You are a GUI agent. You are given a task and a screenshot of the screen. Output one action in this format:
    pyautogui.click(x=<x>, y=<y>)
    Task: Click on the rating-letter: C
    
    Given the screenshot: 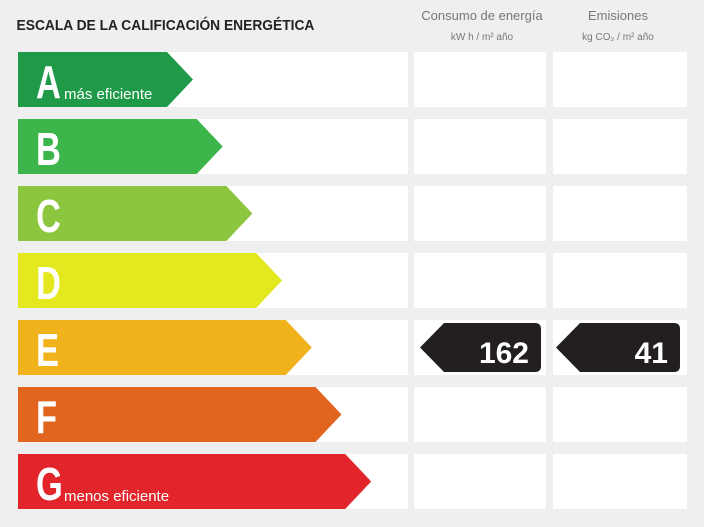 What is the action you would take?
    pyautogui.click(x=48, y=216)
    